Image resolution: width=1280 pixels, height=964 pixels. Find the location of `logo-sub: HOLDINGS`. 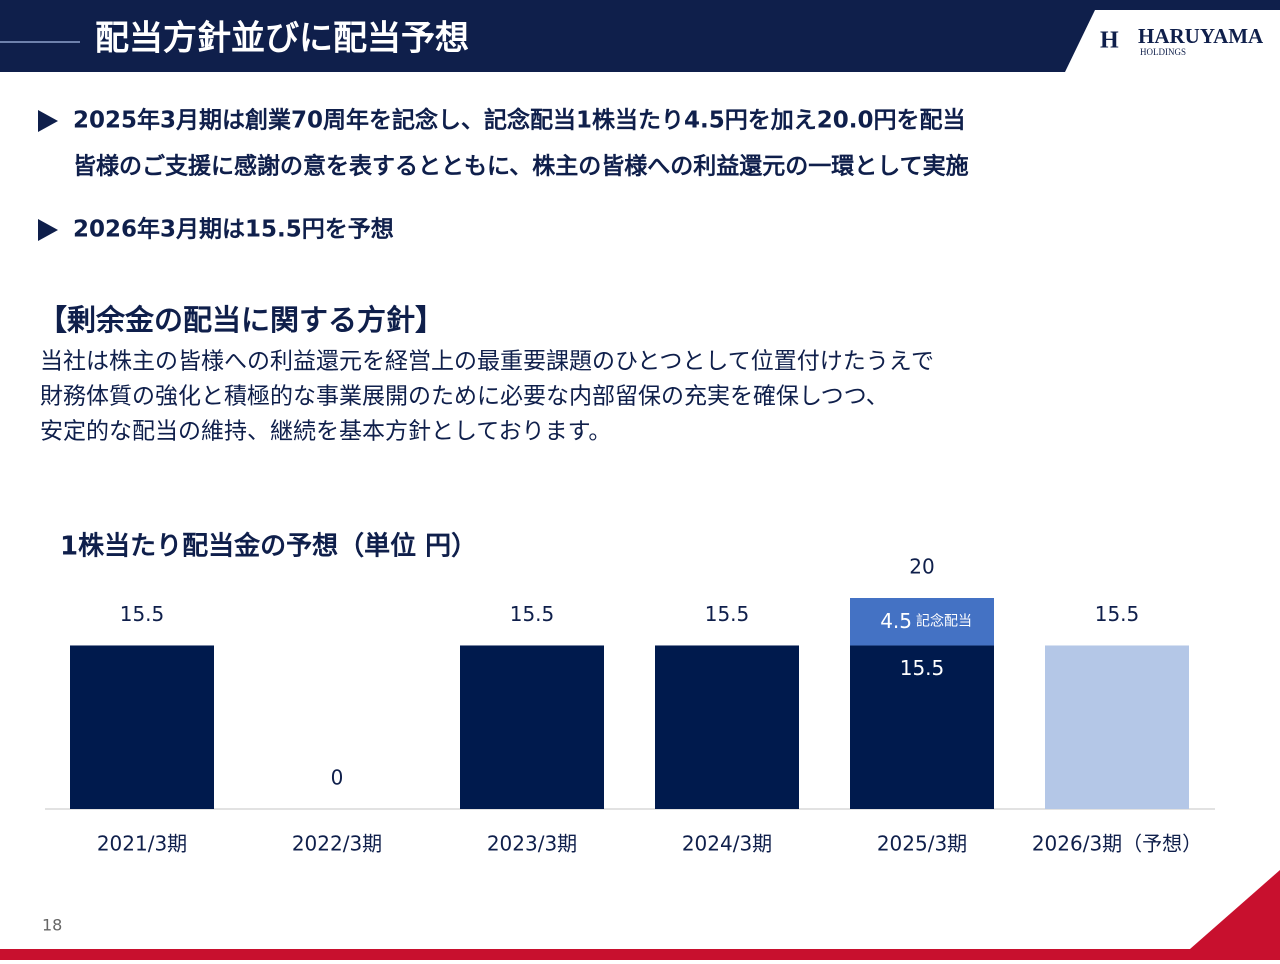

logo-sub: HOLDINGS is located at coordinates (1163, 52).